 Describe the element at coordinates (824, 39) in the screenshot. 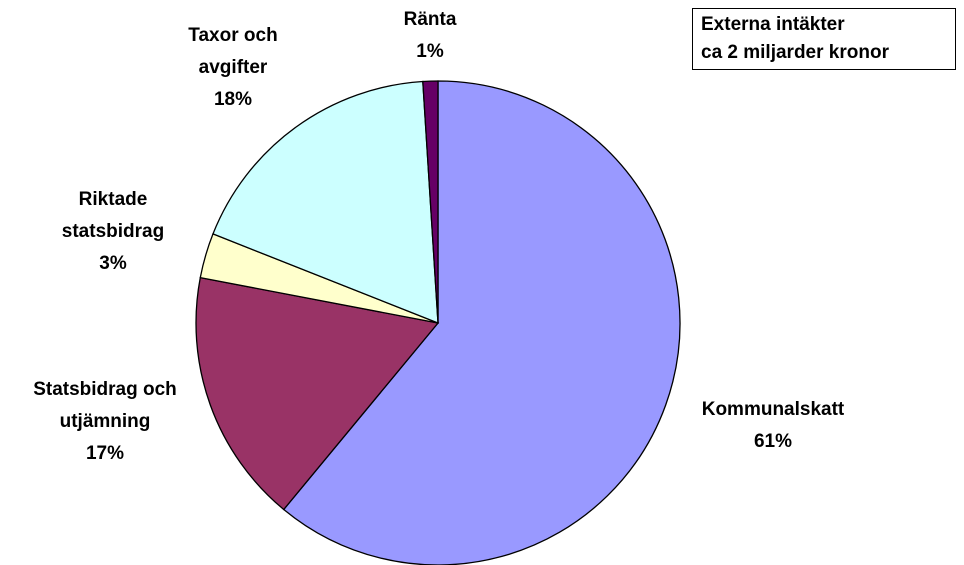

I see `annotation-box: Externa intäkter ca 2 miljarder kronor` at that location.